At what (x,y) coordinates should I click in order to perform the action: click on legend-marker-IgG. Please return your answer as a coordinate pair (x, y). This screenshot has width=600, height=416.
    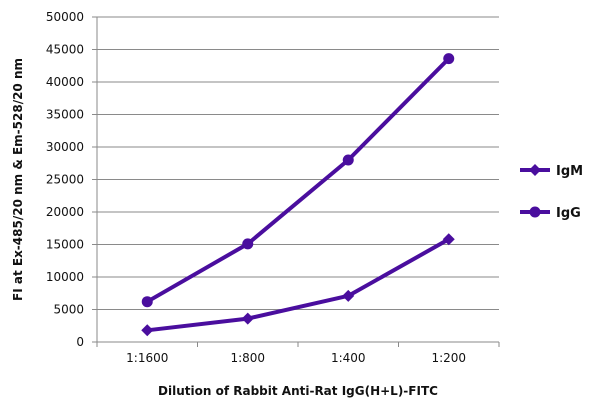
    Looking at the image, I should click on (535, 212).